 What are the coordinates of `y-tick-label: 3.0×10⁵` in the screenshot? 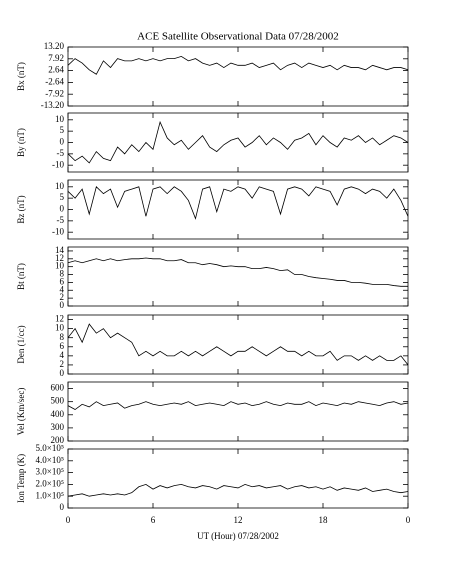 It's located at (50, 472).